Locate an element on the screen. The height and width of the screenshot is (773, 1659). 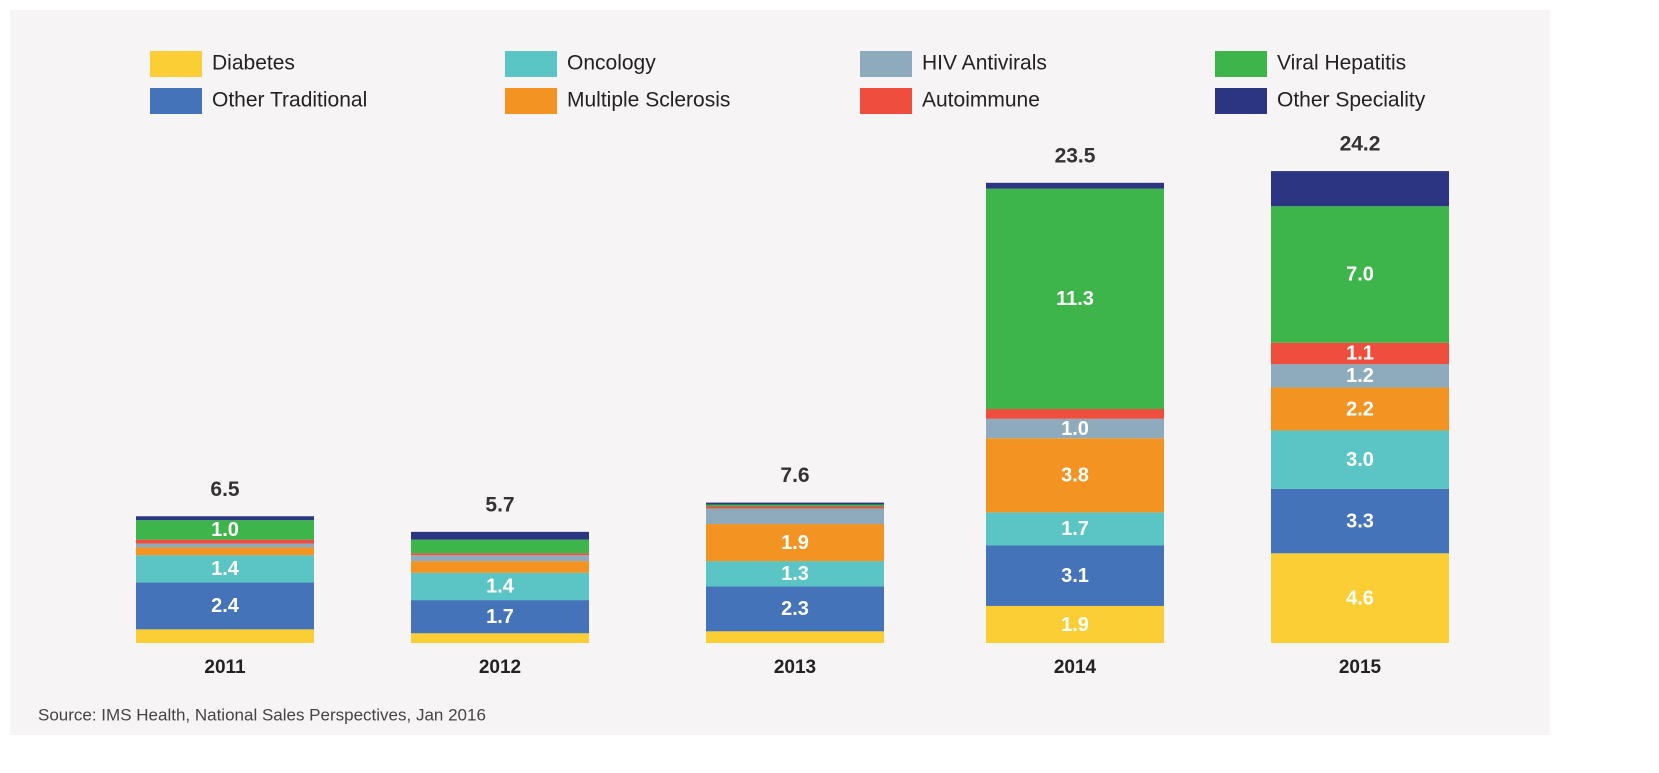
legend-label: Viral Hepatitis is located at coordinates (1341, 63).